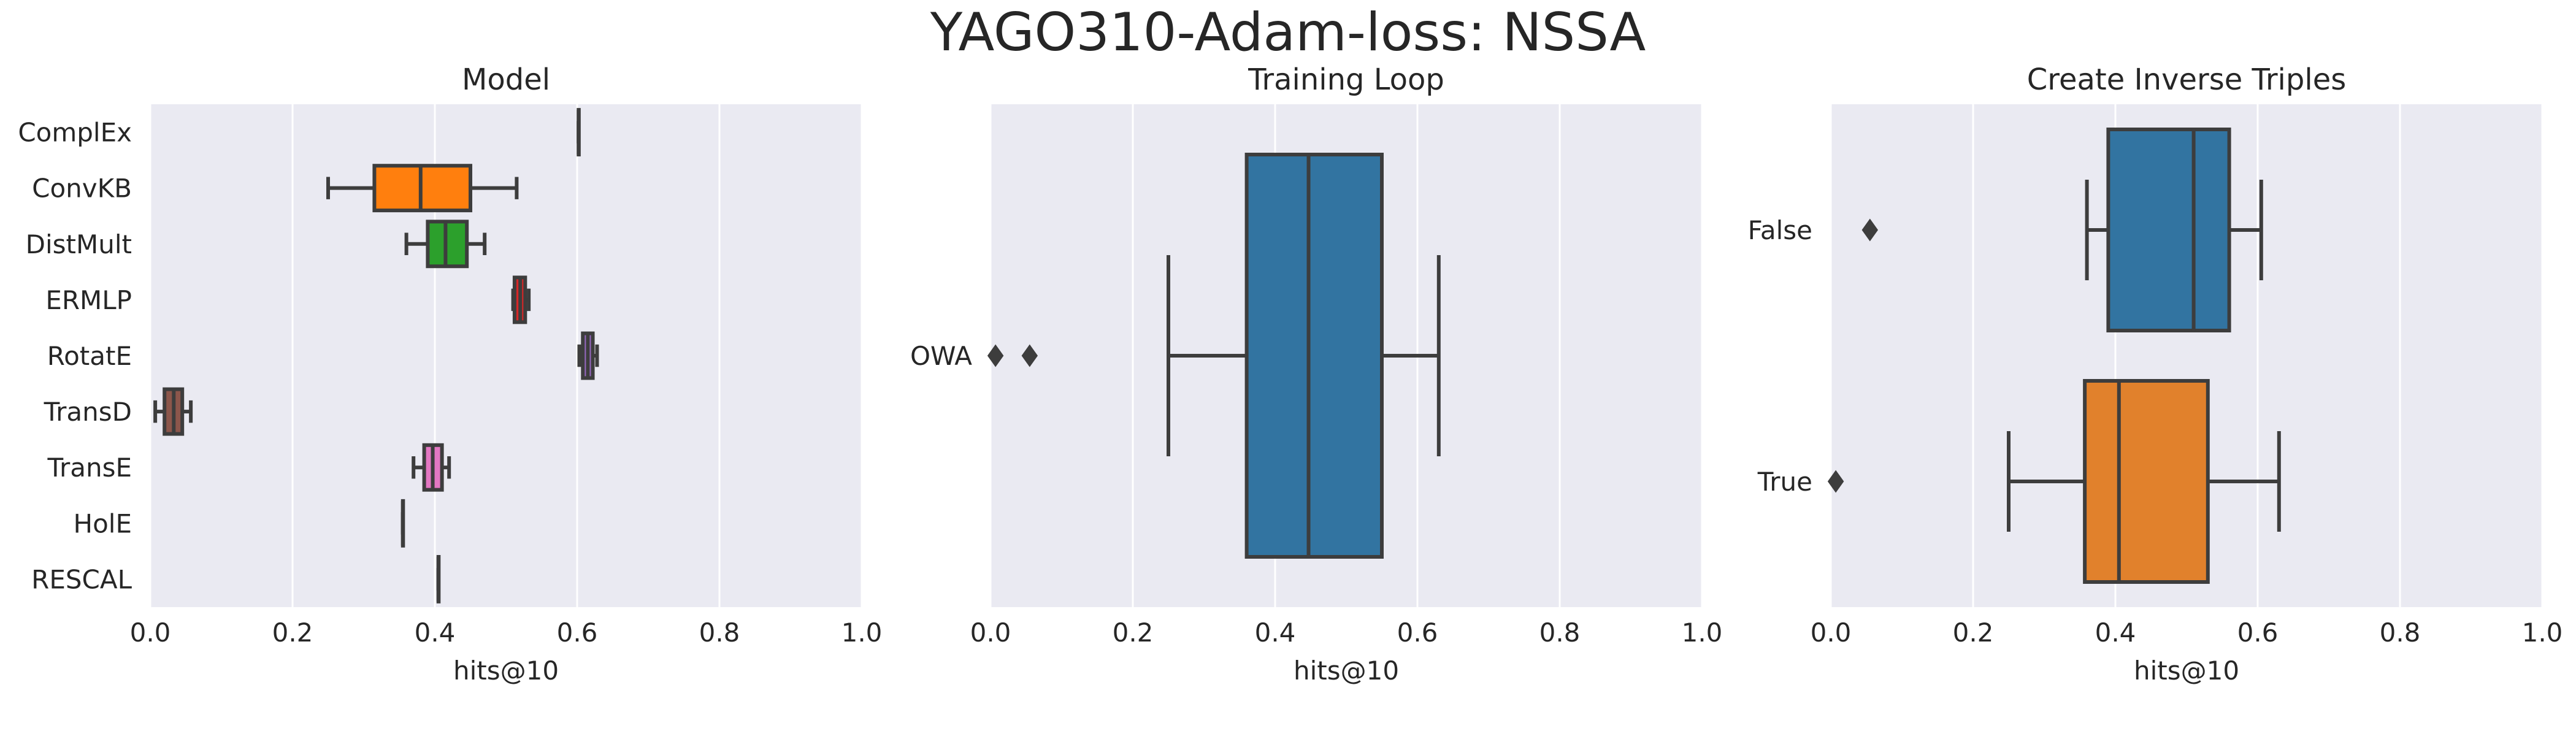 The width and height of the screenshot is (2576, 739). What do you see at coordinates (588, 356) in the screenshot?
I see `box-RotatE` at bounding box center [588, 356].